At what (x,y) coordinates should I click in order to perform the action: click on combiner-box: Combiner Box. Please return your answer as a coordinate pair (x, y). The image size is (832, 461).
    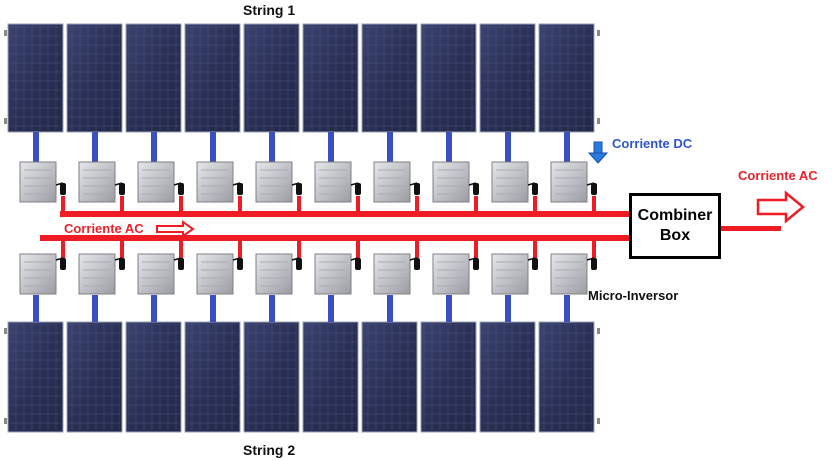
    Looking at the image, I should click on (675, 226).